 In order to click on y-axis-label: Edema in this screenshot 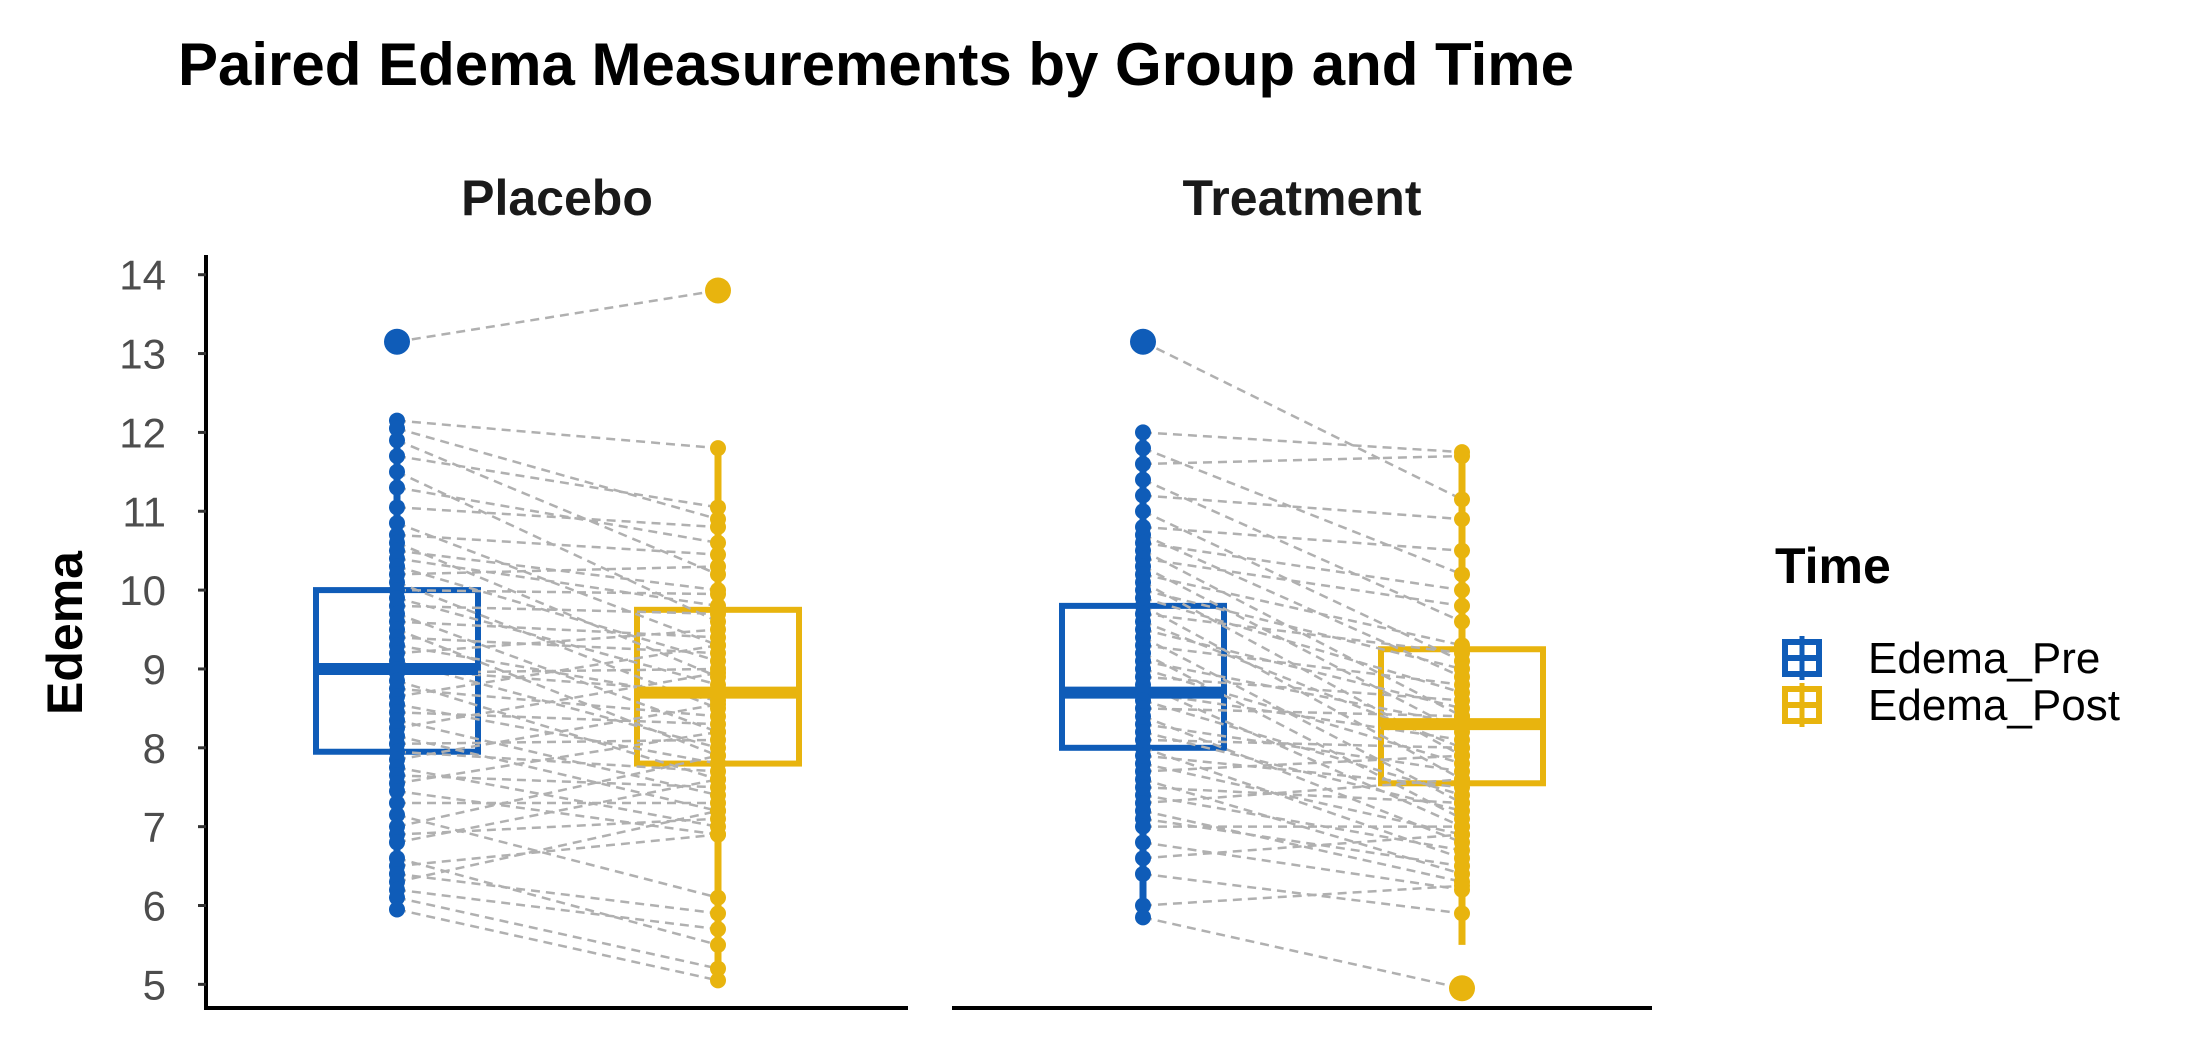, I will do `click(65, 632)`.